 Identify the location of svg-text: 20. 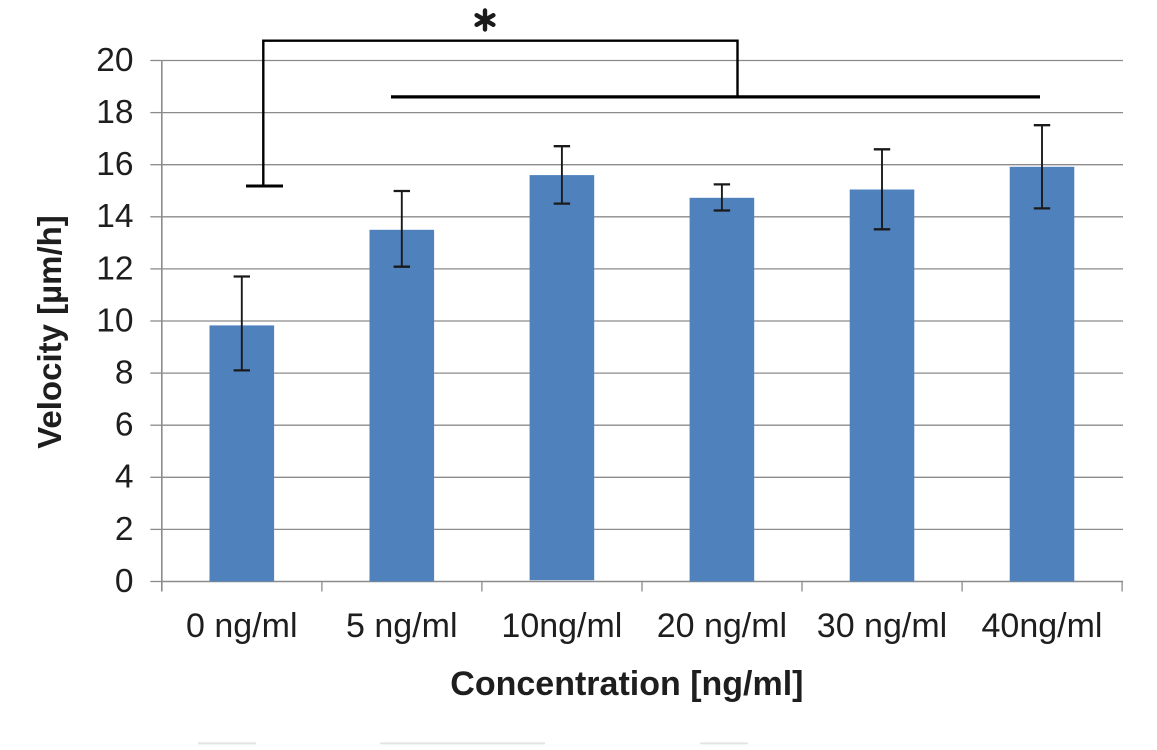
(114, 60).